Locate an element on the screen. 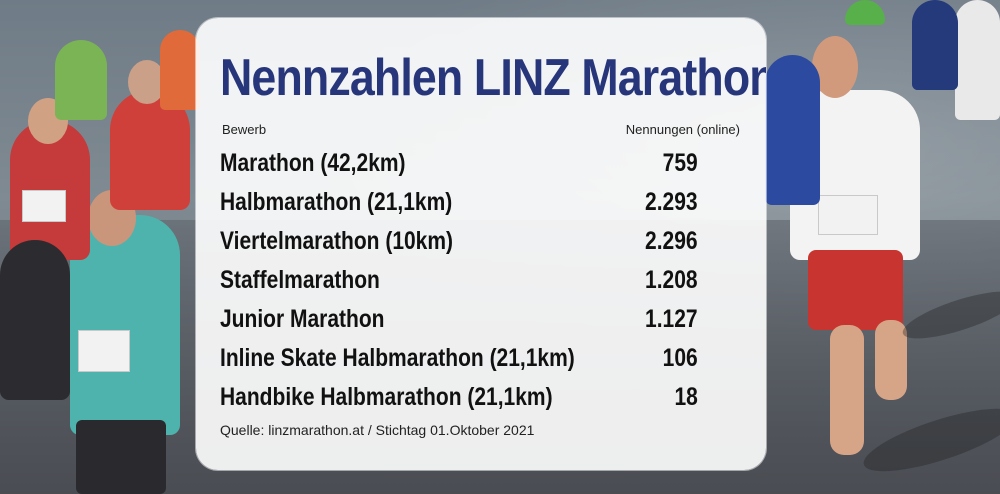 Image resolution: width=1000 pixels, height=494 pixels. runner-blue-shirt is located at coordinates (792, 130).